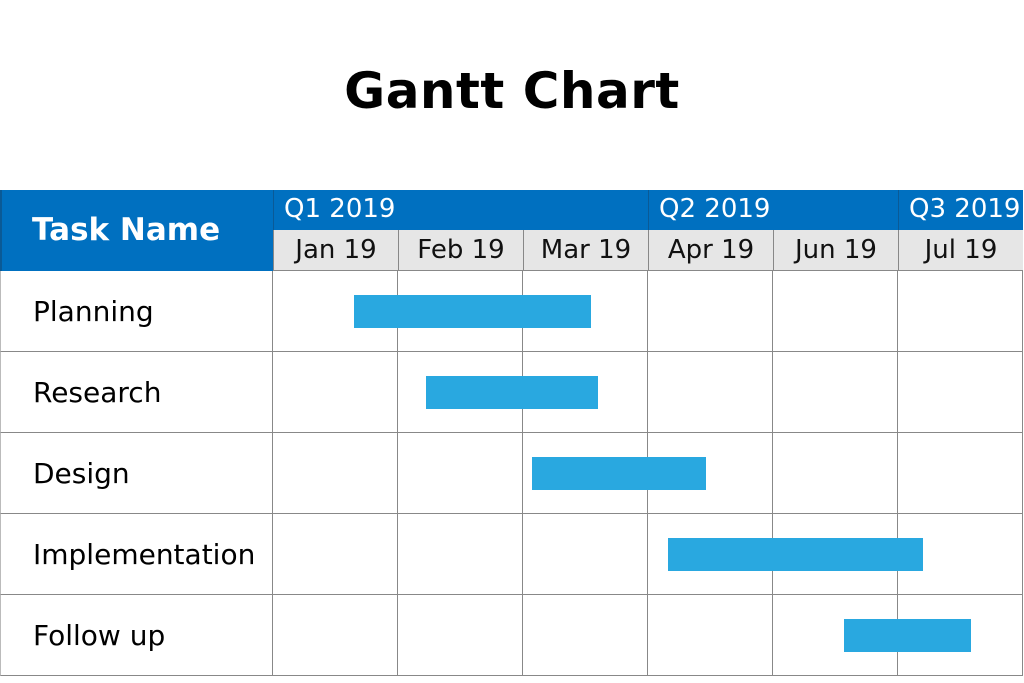 This screenshot has height=683, width=1024. I want to click on month-header: Feb 19, so click(460, 250).